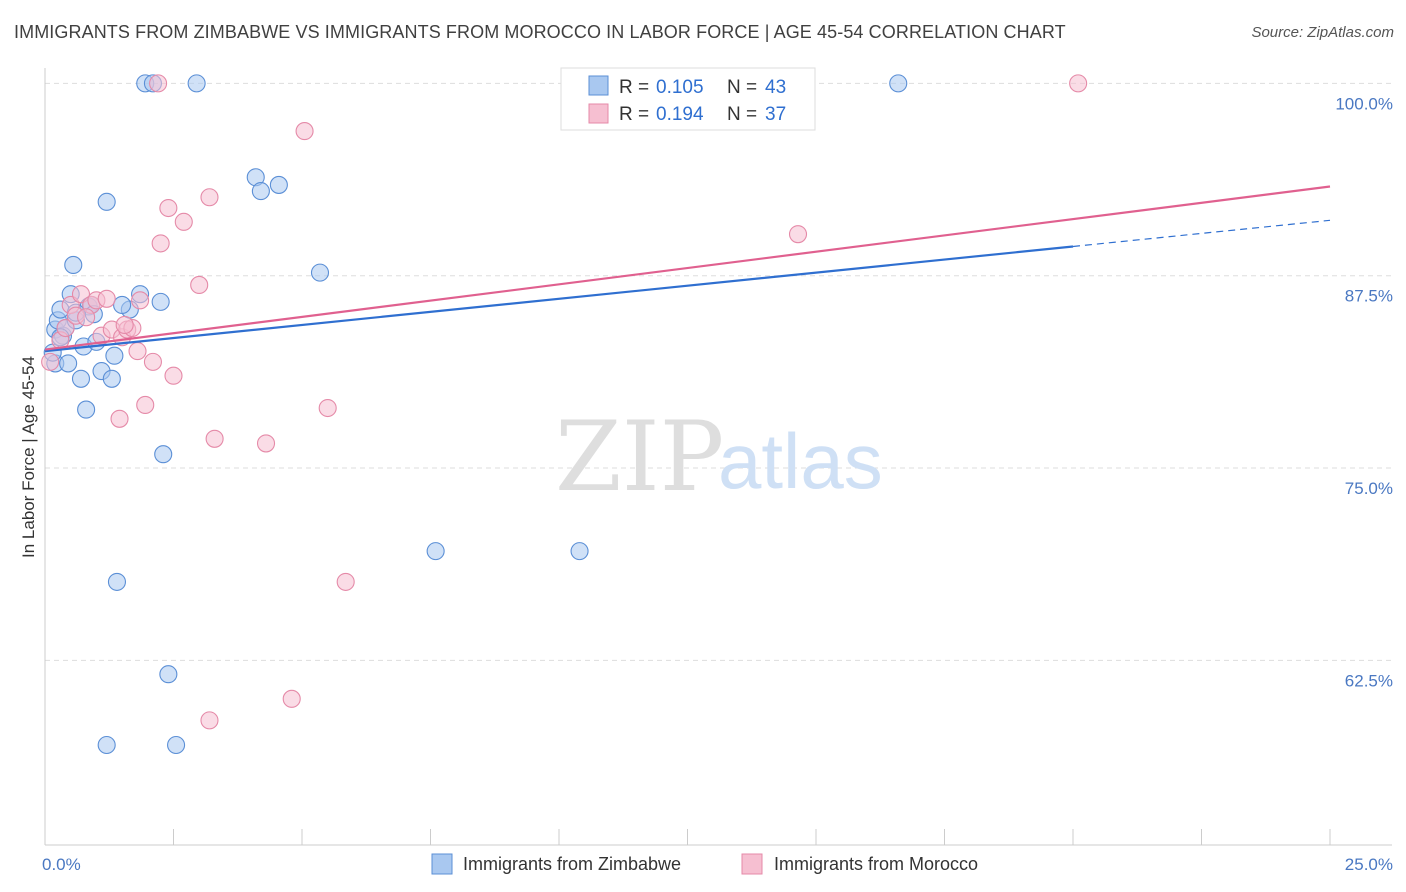 The width and height of the screenshot is (1406, 892). Describe the element at coordinates (1369, 488) in the screenshot. I see `y-tick-label: 75.0%` at that location.